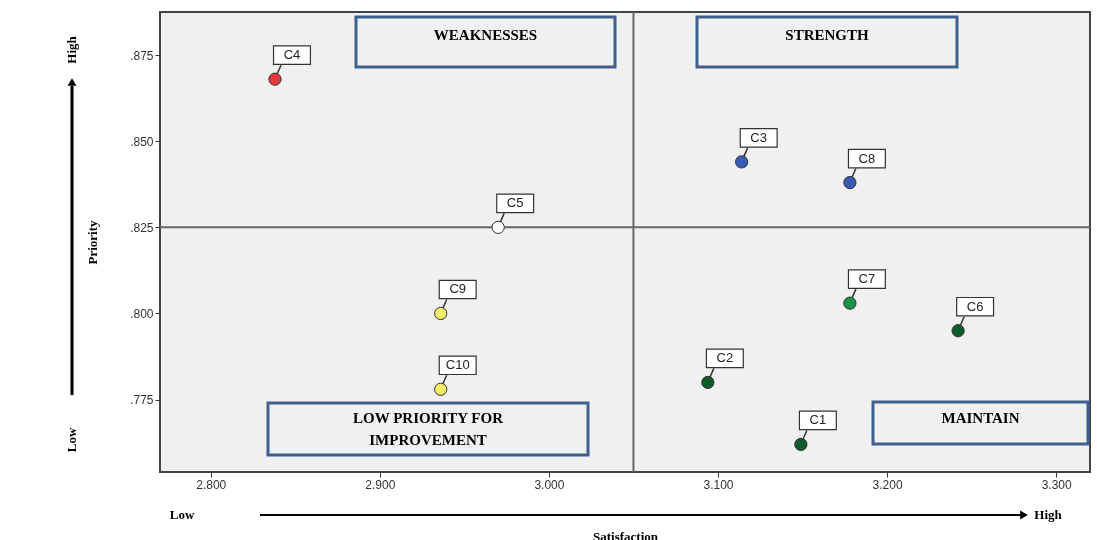 The height and width of the screenshot is (540, 1097). I want to click on y-tick-label: .800, so click(142, 314).